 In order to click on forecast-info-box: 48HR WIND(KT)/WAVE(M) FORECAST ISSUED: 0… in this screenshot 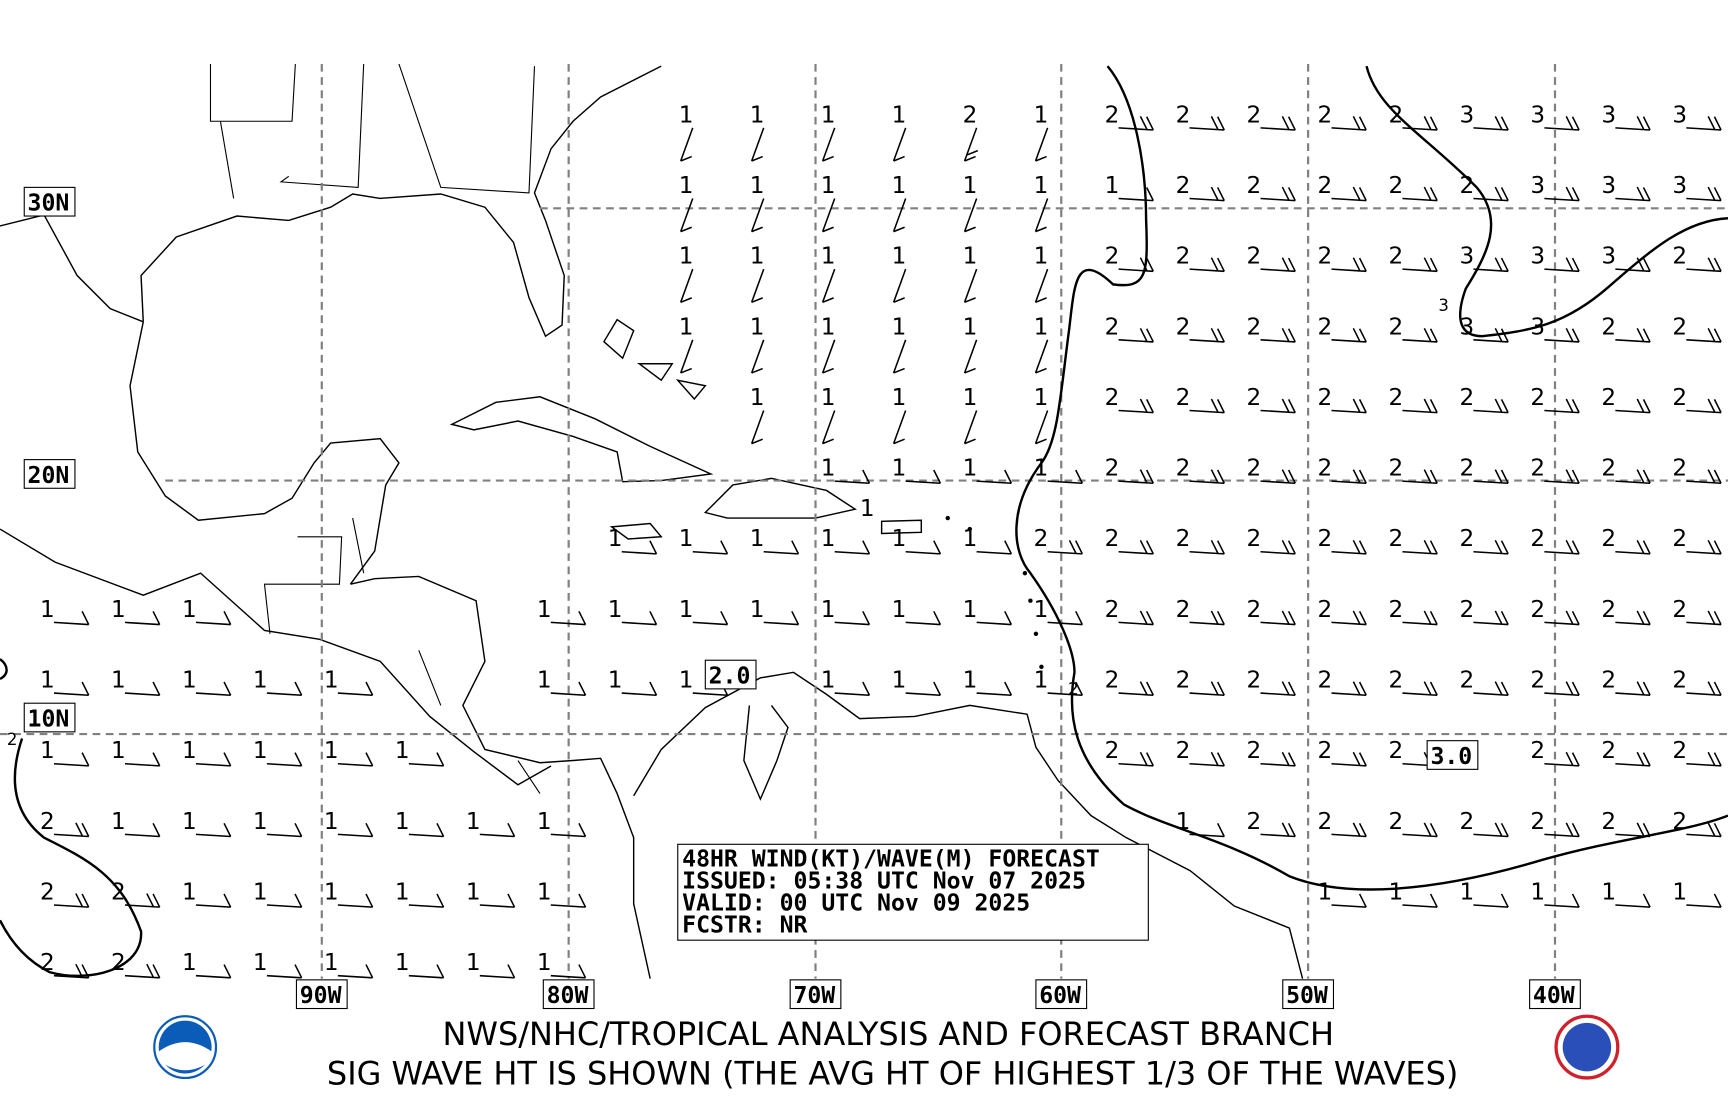, I will do `click(913, 892)`.